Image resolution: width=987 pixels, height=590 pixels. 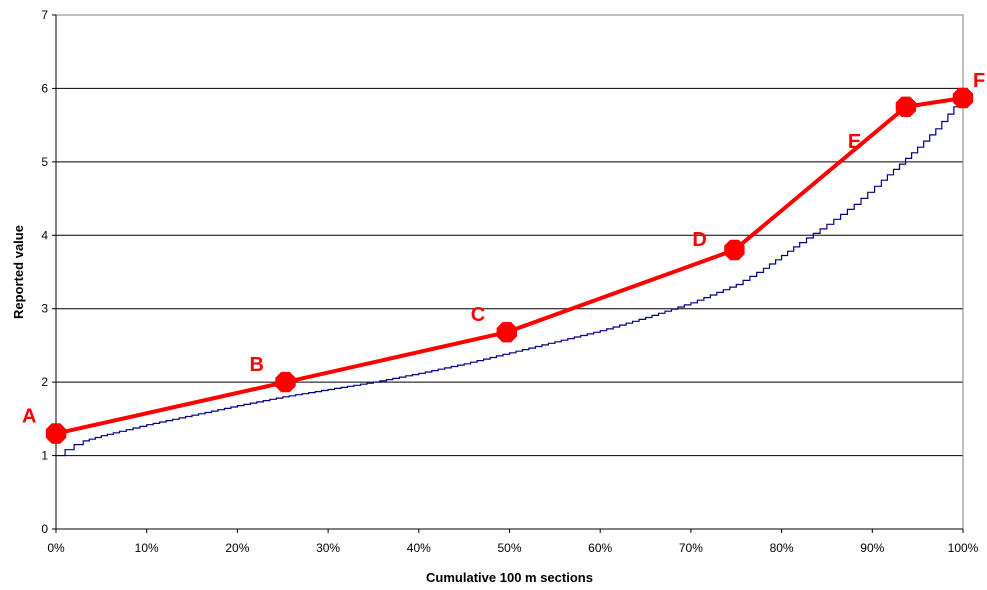 I want to click on point-label: F, so click(x=979, y=81).